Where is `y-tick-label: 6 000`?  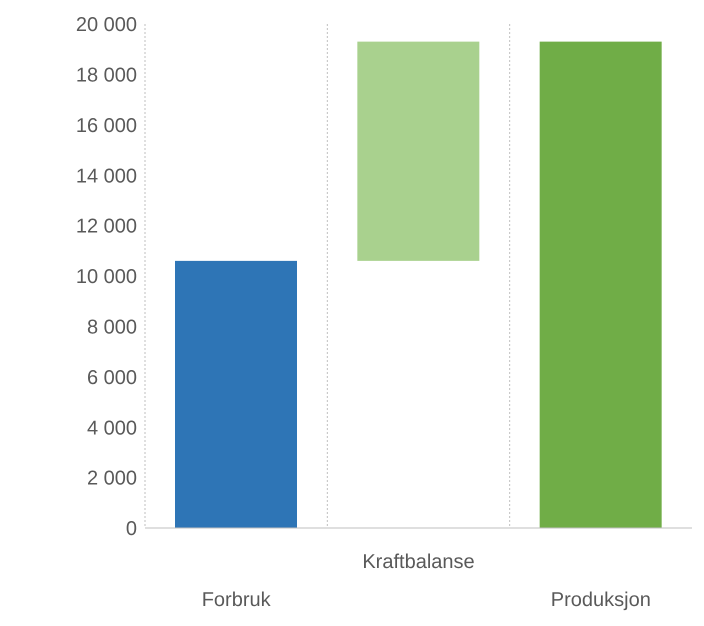
y-tick-label: 6 000 is located at coordinates (111, 377).